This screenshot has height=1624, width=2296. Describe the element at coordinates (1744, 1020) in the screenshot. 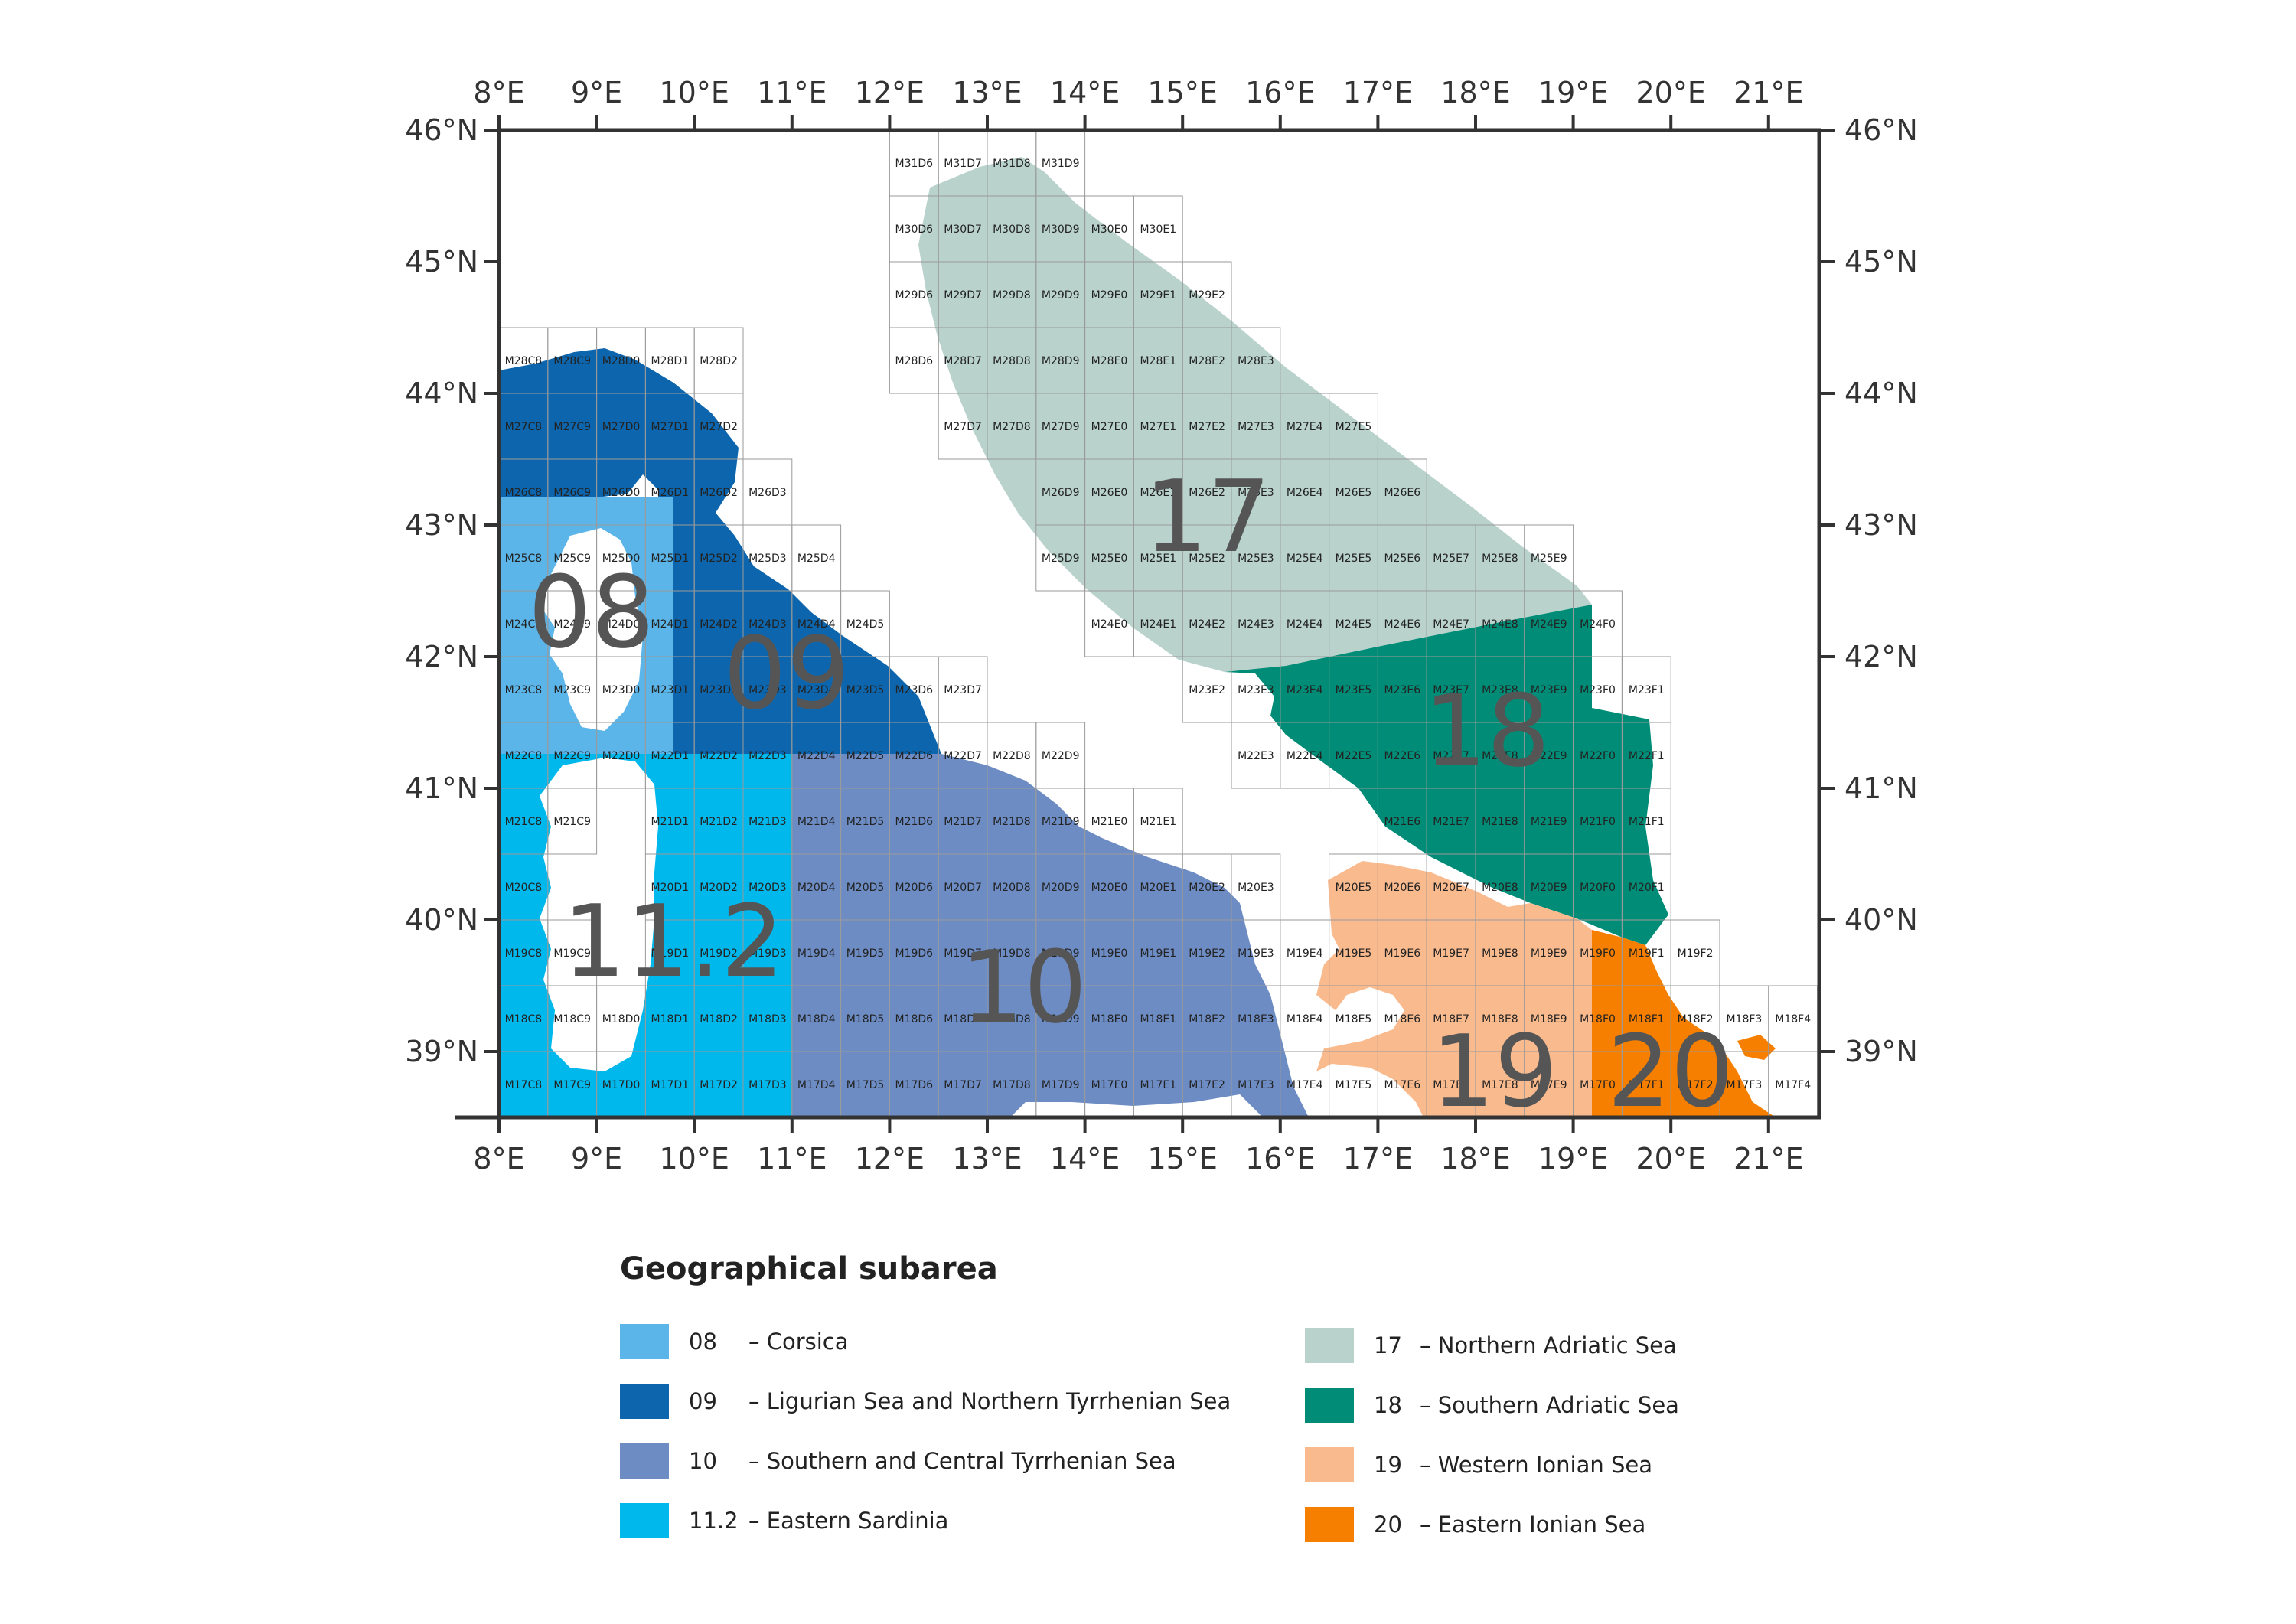

I see `grid-cell-label: M18F3` at that location.